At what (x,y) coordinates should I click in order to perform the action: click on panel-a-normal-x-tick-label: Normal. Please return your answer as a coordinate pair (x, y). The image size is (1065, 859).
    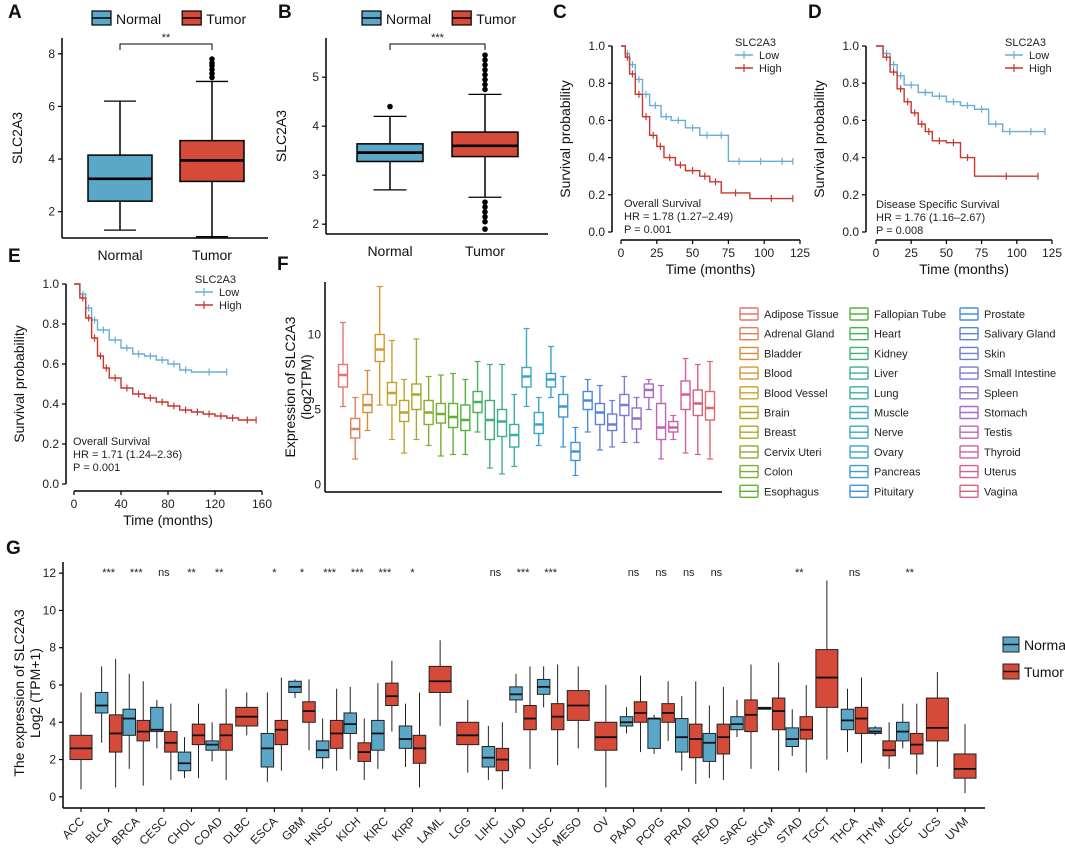
    Looking at the image, I should click on (119, 255).